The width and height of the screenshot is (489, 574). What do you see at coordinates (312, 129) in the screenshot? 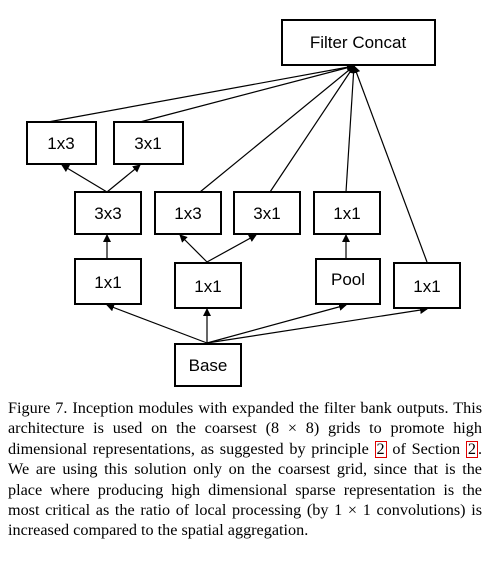
I see `edge-3x1-mid-to-concat` at bounding box center [312, 129].